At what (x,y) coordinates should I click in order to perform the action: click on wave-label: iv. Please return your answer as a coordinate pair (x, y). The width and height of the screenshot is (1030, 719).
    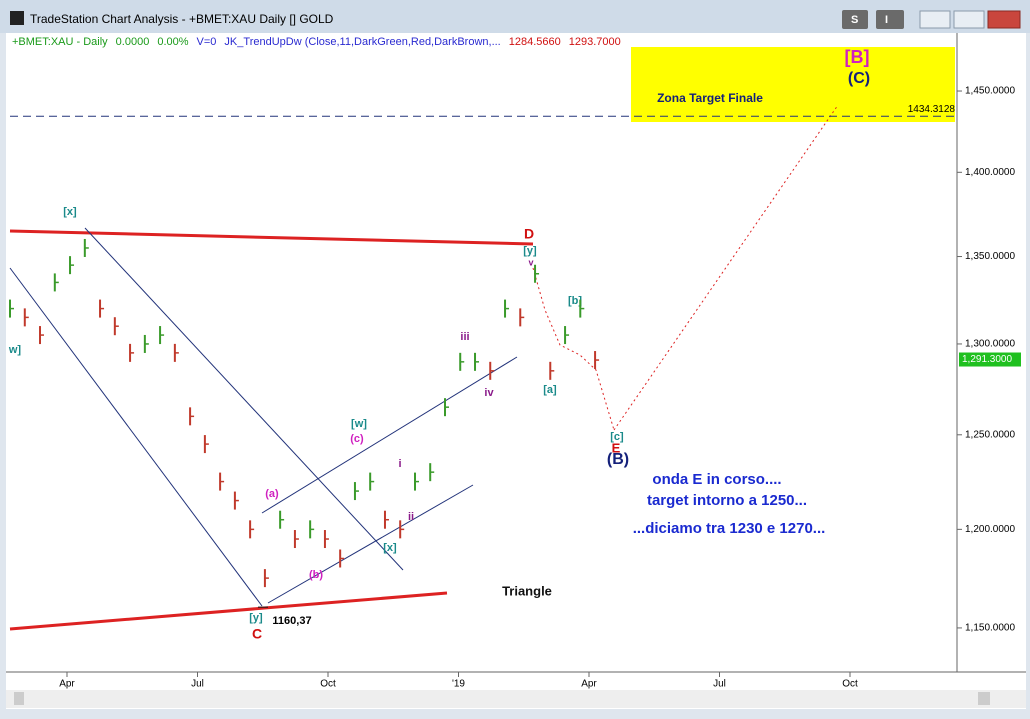
    Looking at the image, I should click on (489, 393).